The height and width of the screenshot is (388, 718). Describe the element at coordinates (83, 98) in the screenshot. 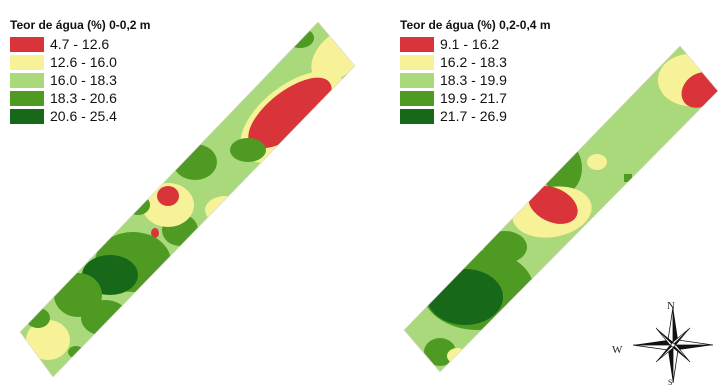

I see `legend-label: 18.3 - 20.6` at that location.